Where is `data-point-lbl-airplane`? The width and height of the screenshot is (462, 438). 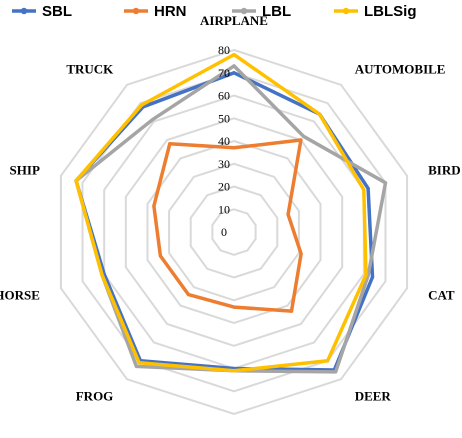 data-point-lbl-airplane is located at coordinates (234, 66).